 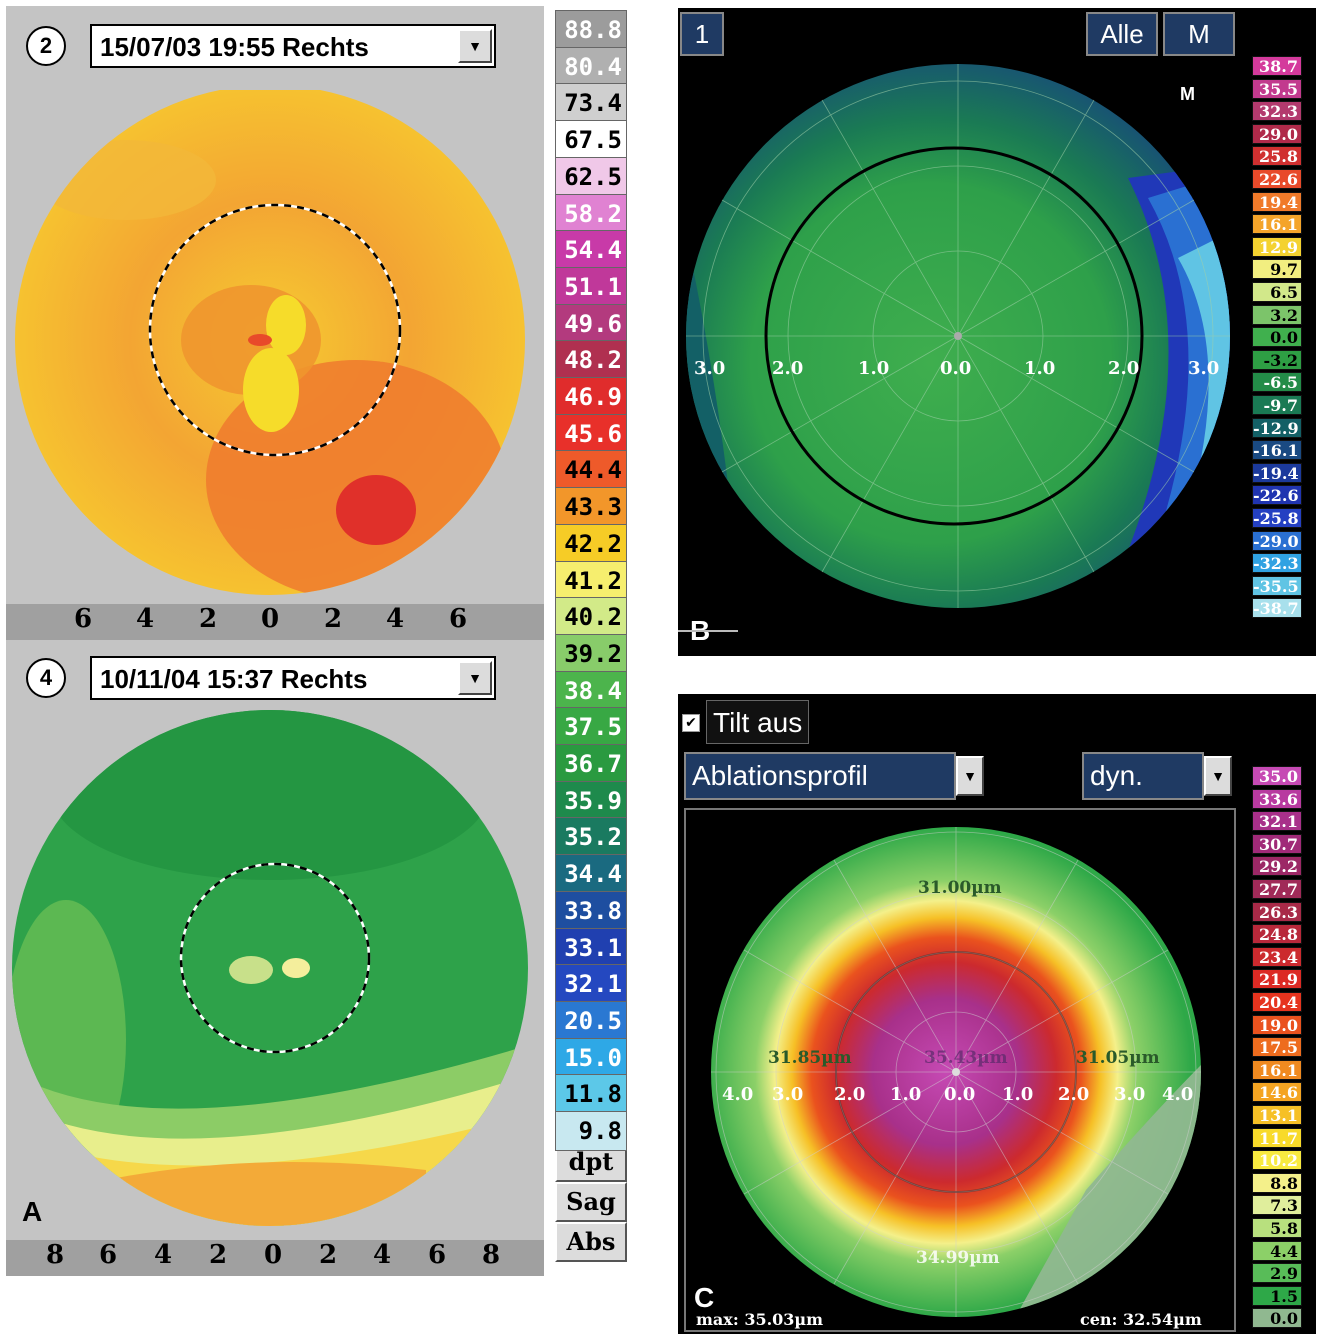 What do you see at coordinates (591, 1131) in the screenshot?
I see `scale-value: 9.8` at bounding box center [591, 1131].